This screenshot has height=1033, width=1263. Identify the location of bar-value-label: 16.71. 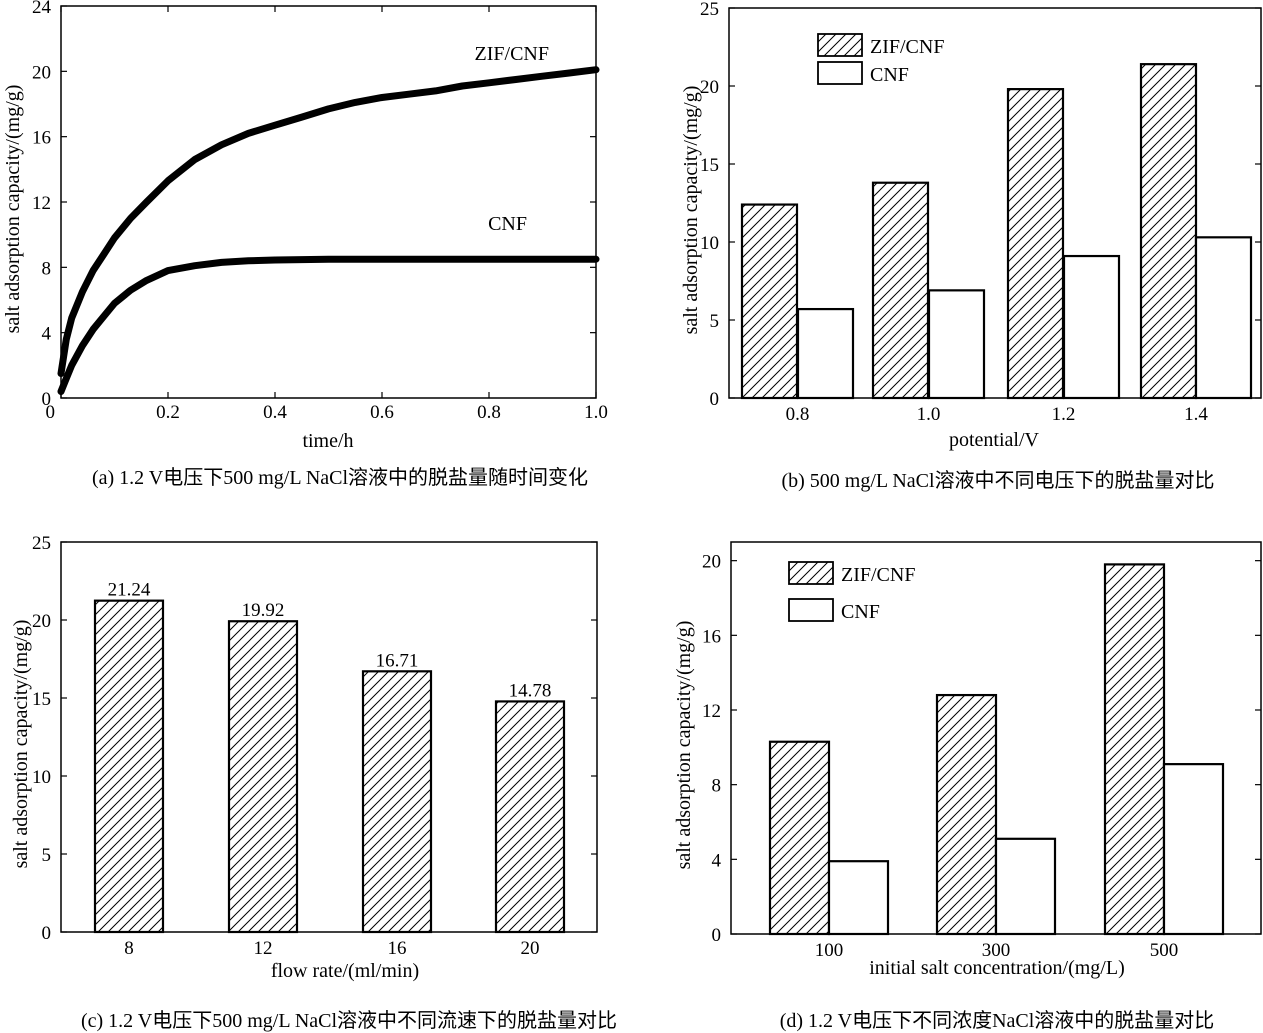
(397, 660).